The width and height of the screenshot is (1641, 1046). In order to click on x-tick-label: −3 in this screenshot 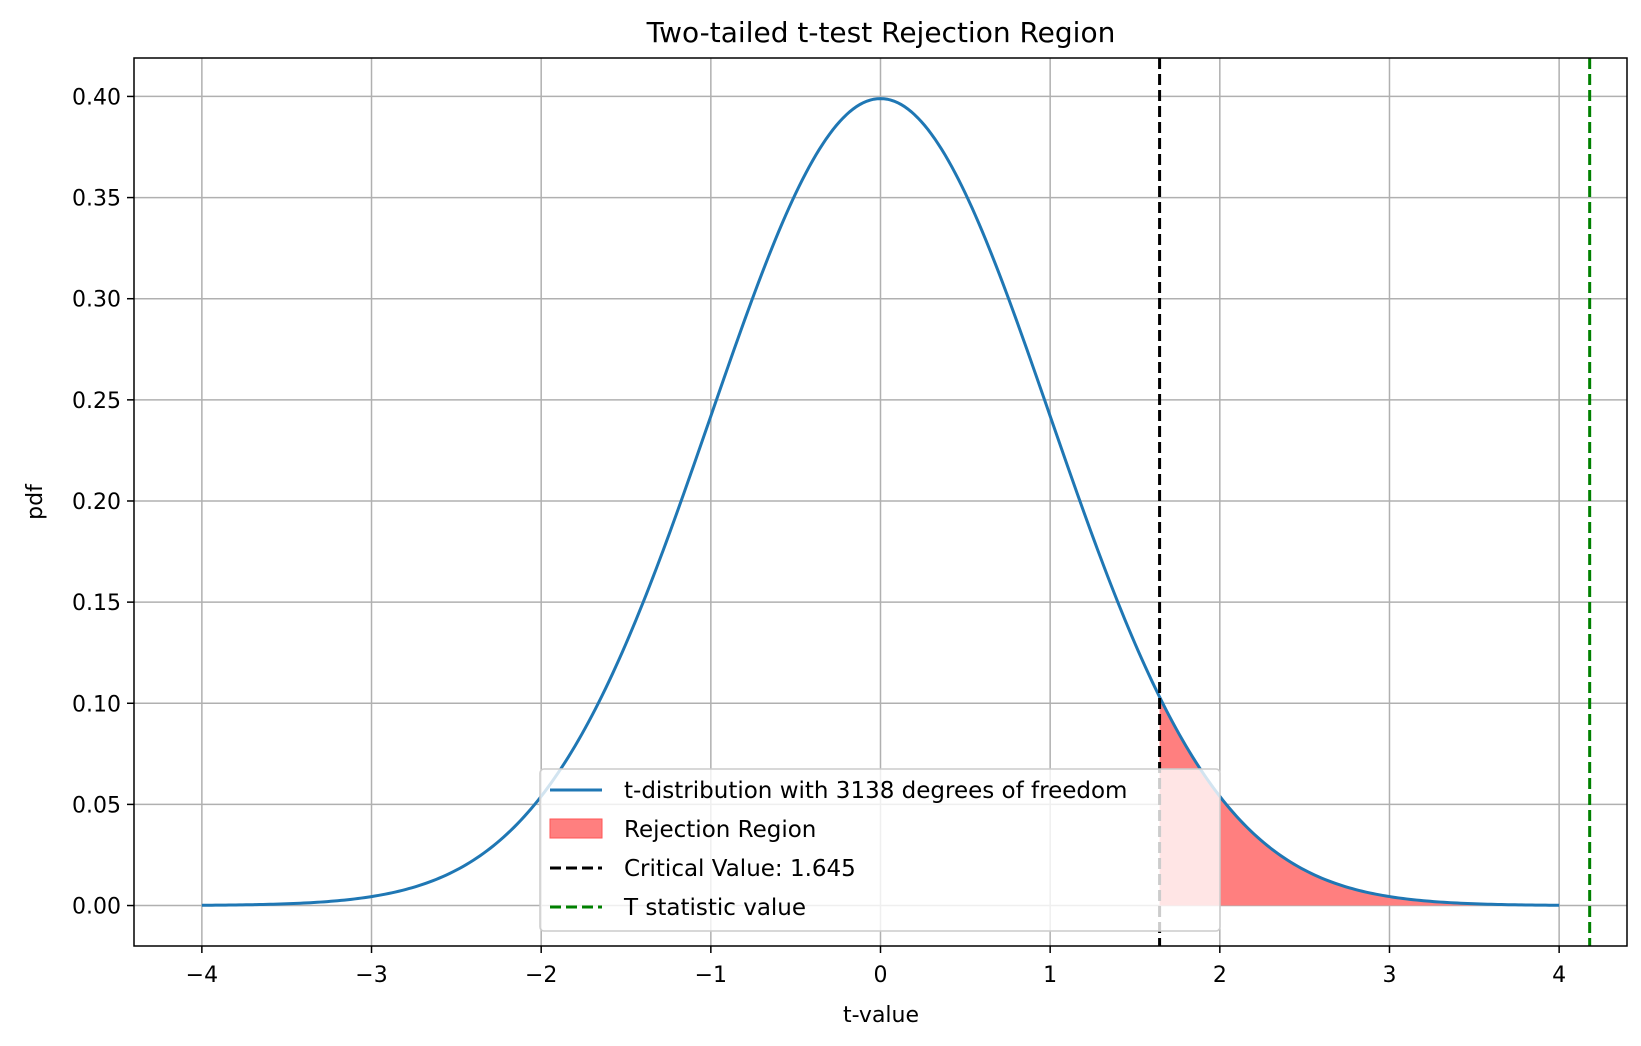, I will do `click(371, 975)`.